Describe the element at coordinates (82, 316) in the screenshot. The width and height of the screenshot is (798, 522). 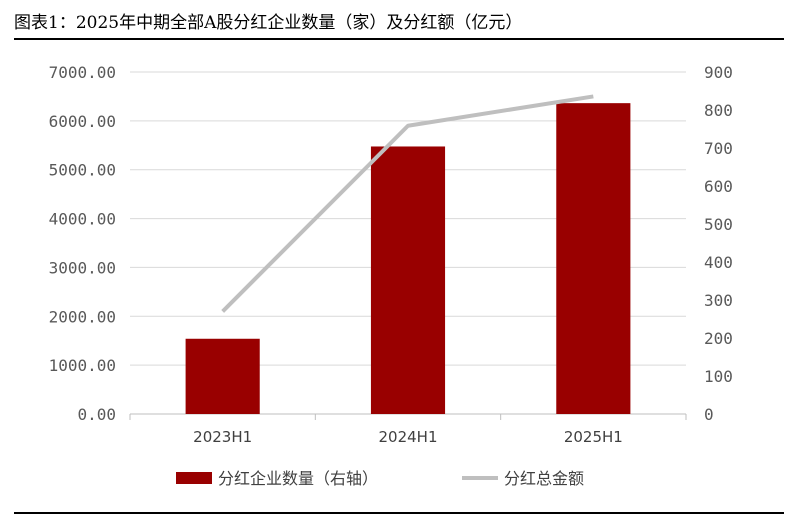
I see `left-tick-label: 2000.00` at that location.